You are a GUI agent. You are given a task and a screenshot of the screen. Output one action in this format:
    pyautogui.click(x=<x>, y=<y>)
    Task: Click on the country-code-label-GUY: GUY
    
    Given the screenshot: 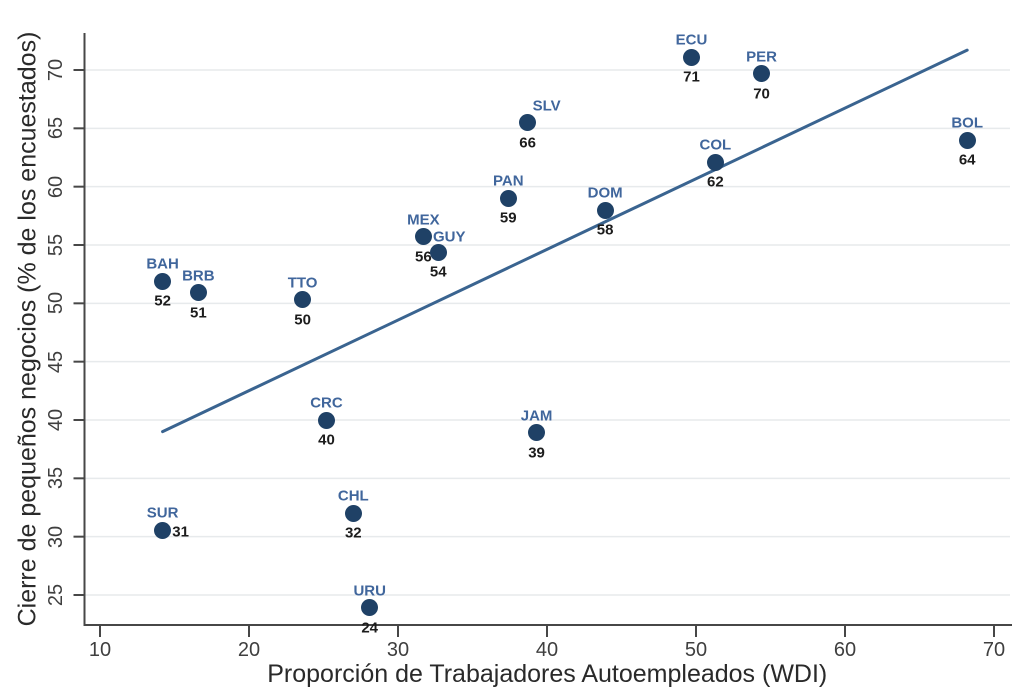 What is the action you would take?
    pyautogui.click(x=449, y=237)
    